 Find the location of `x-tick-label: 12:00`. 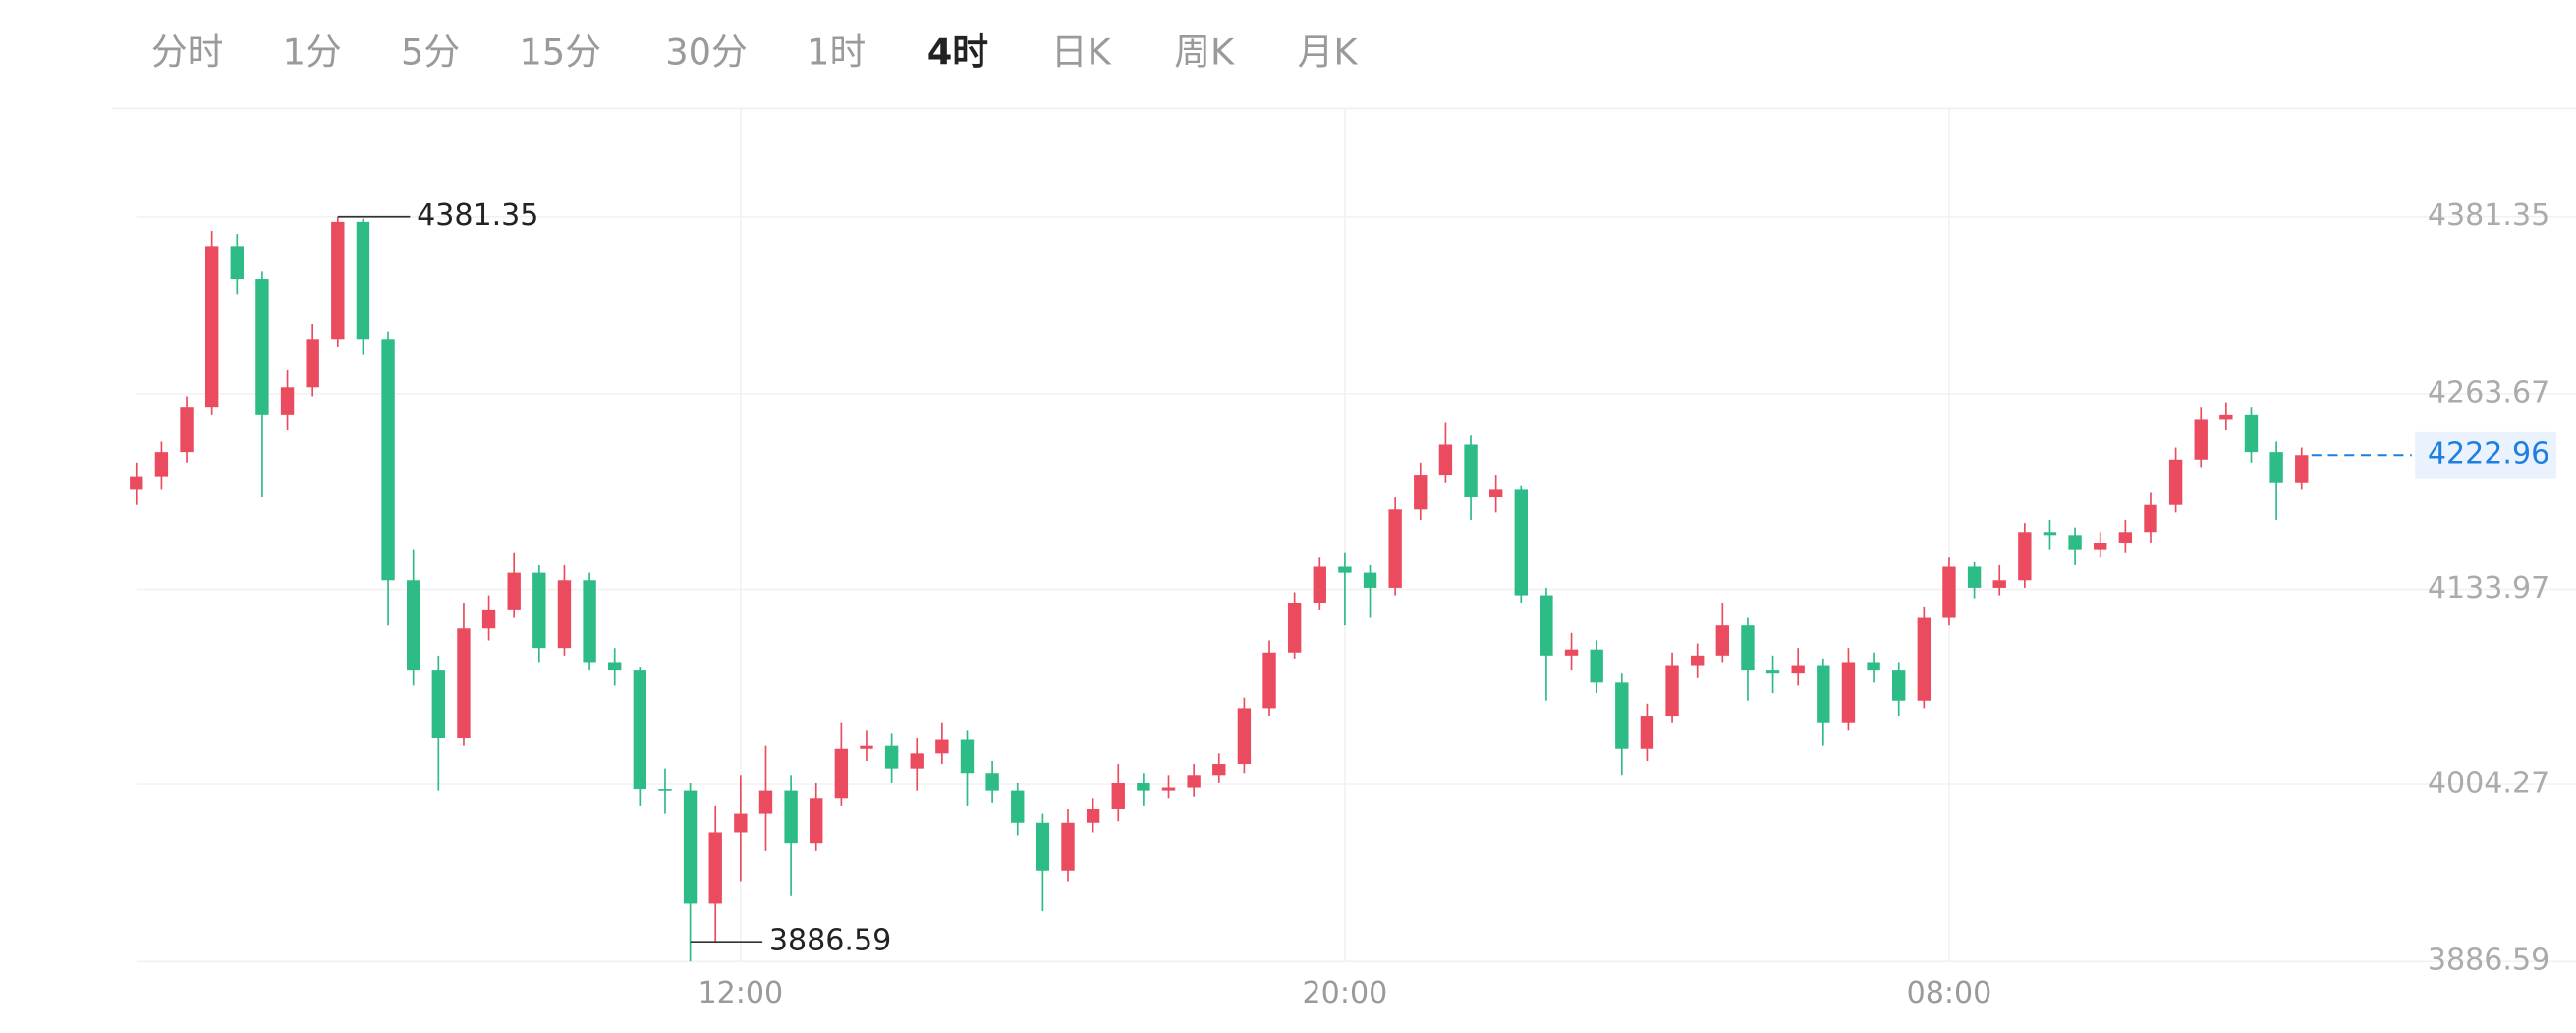

x-tick-label: 12:00 is located at coordinates (741, 993).